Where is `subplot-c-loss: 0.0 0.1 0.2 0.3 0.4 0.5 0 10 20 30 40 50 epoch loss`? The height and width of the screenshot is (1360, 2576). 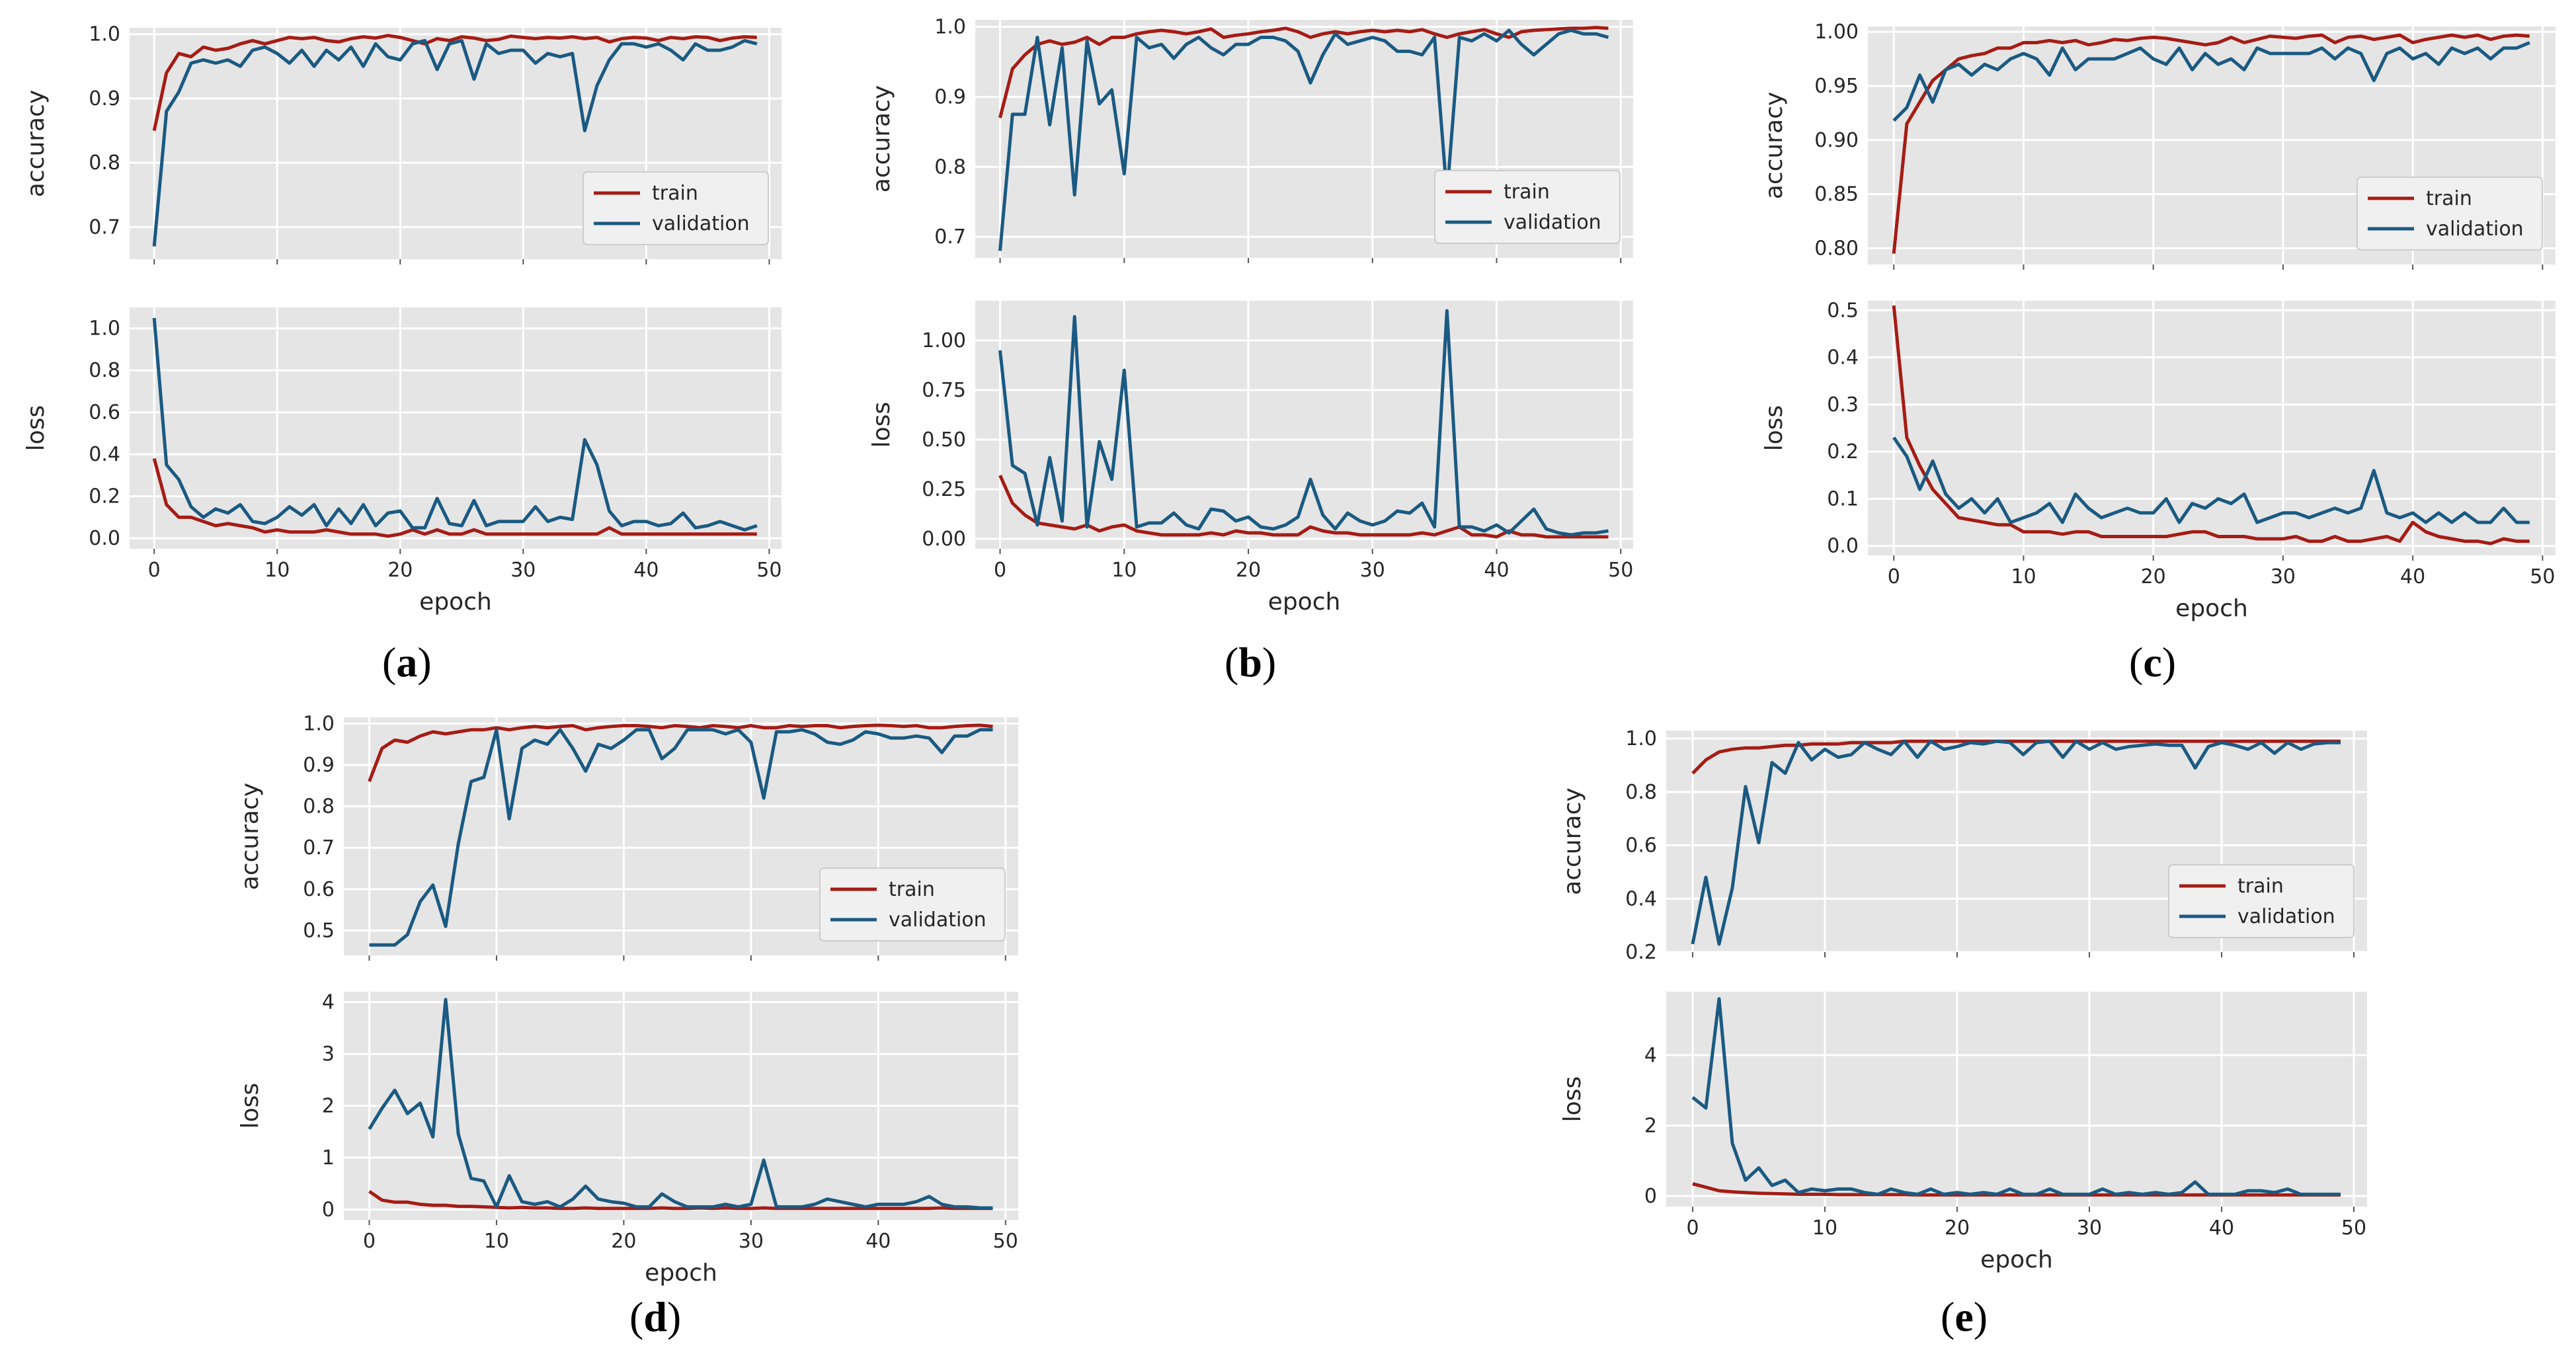
subplot-c-loss: 0.0 0.1 0.2 0.3 0.4 0.5 0 10 20 30 40 50 epoch loss is located at coordinates (2158, 460).